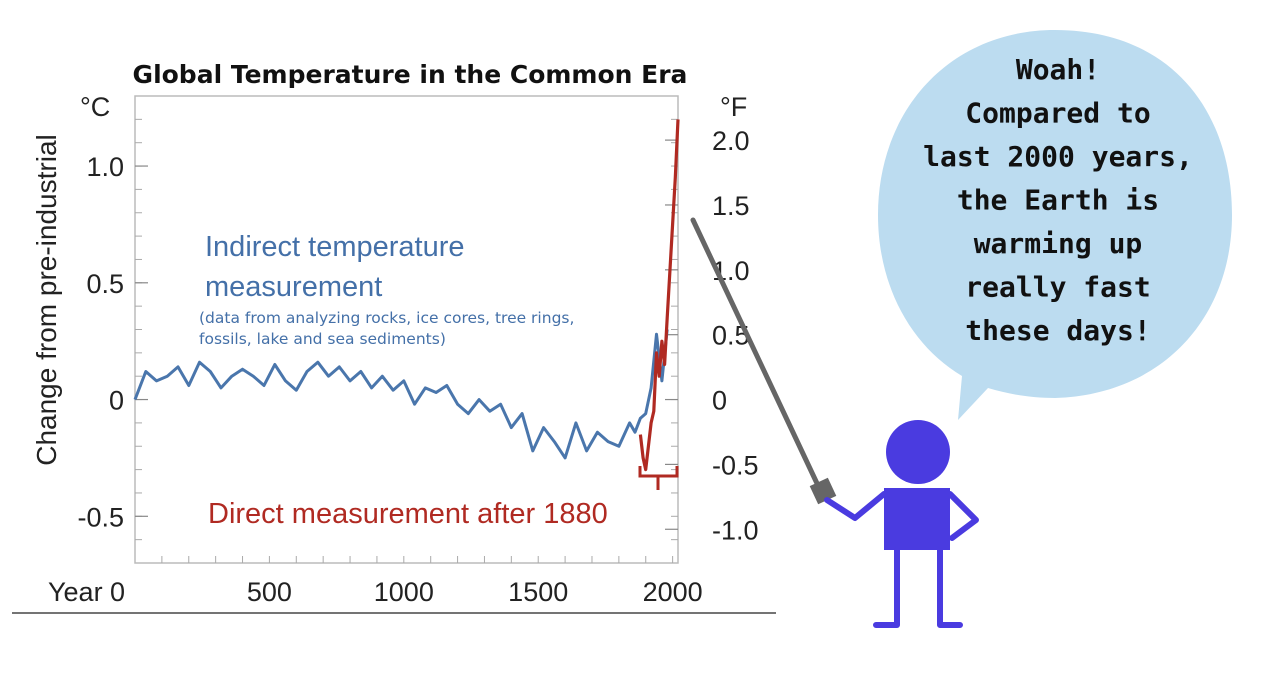 This screenshot has height=673, width=1266. What do you see at coordinates (269, 592) in the screenshot?
I see `x-tick-label: 500` at bounding box center [269, 592].